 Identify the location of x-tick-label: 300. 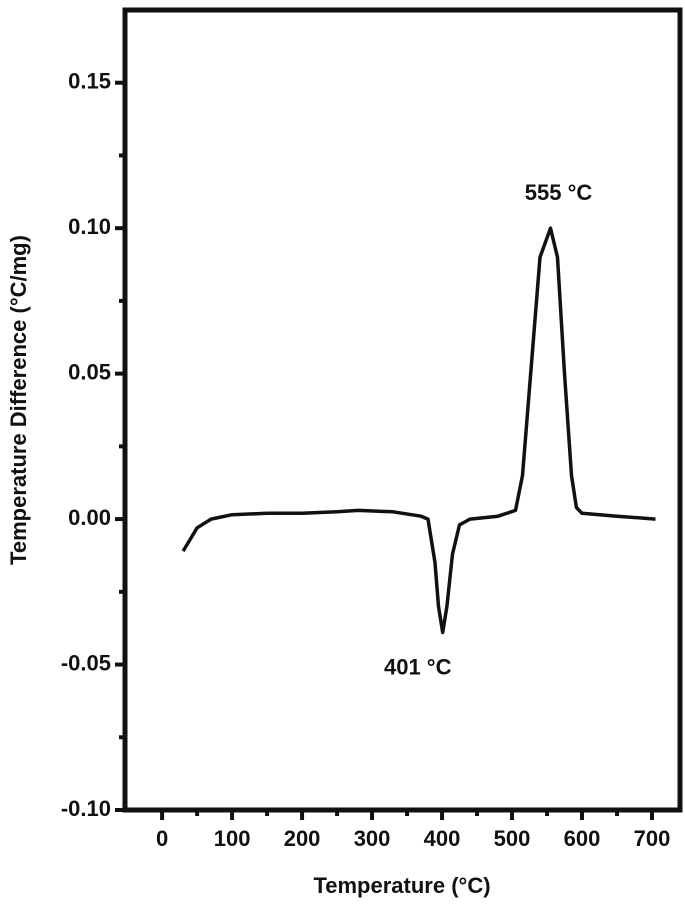
(372, 838).